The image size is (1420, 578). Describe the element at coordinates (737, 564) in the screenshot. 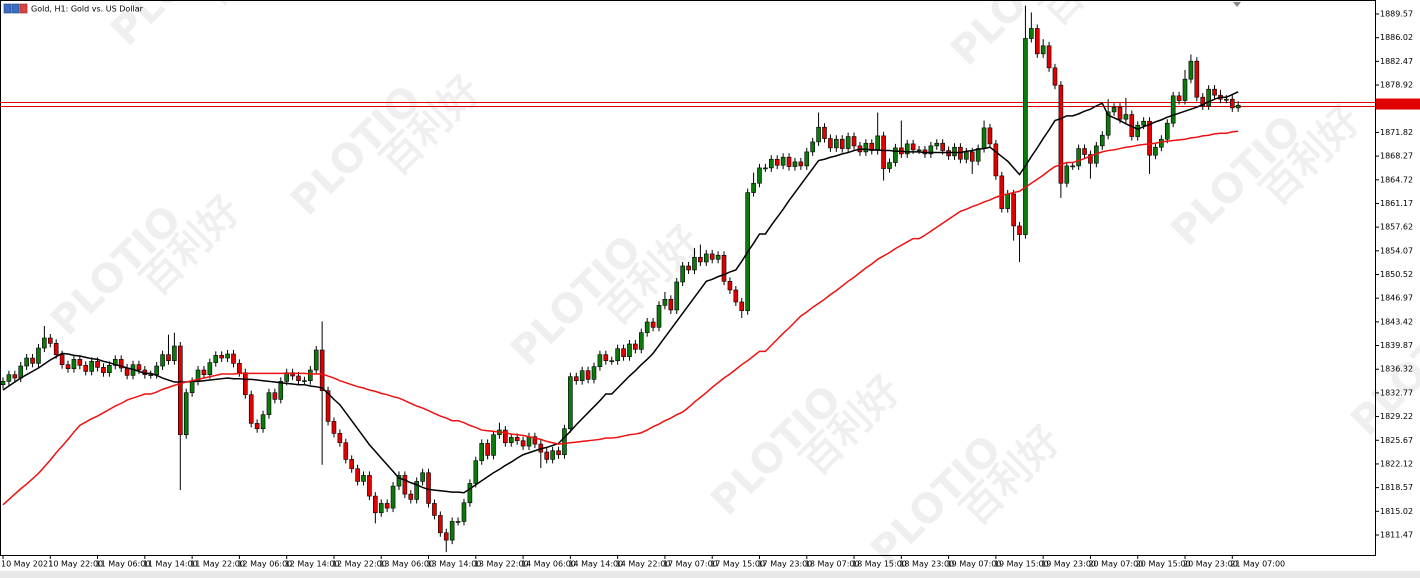

I see `x-tick-label: 17 May 15:00` at that location.